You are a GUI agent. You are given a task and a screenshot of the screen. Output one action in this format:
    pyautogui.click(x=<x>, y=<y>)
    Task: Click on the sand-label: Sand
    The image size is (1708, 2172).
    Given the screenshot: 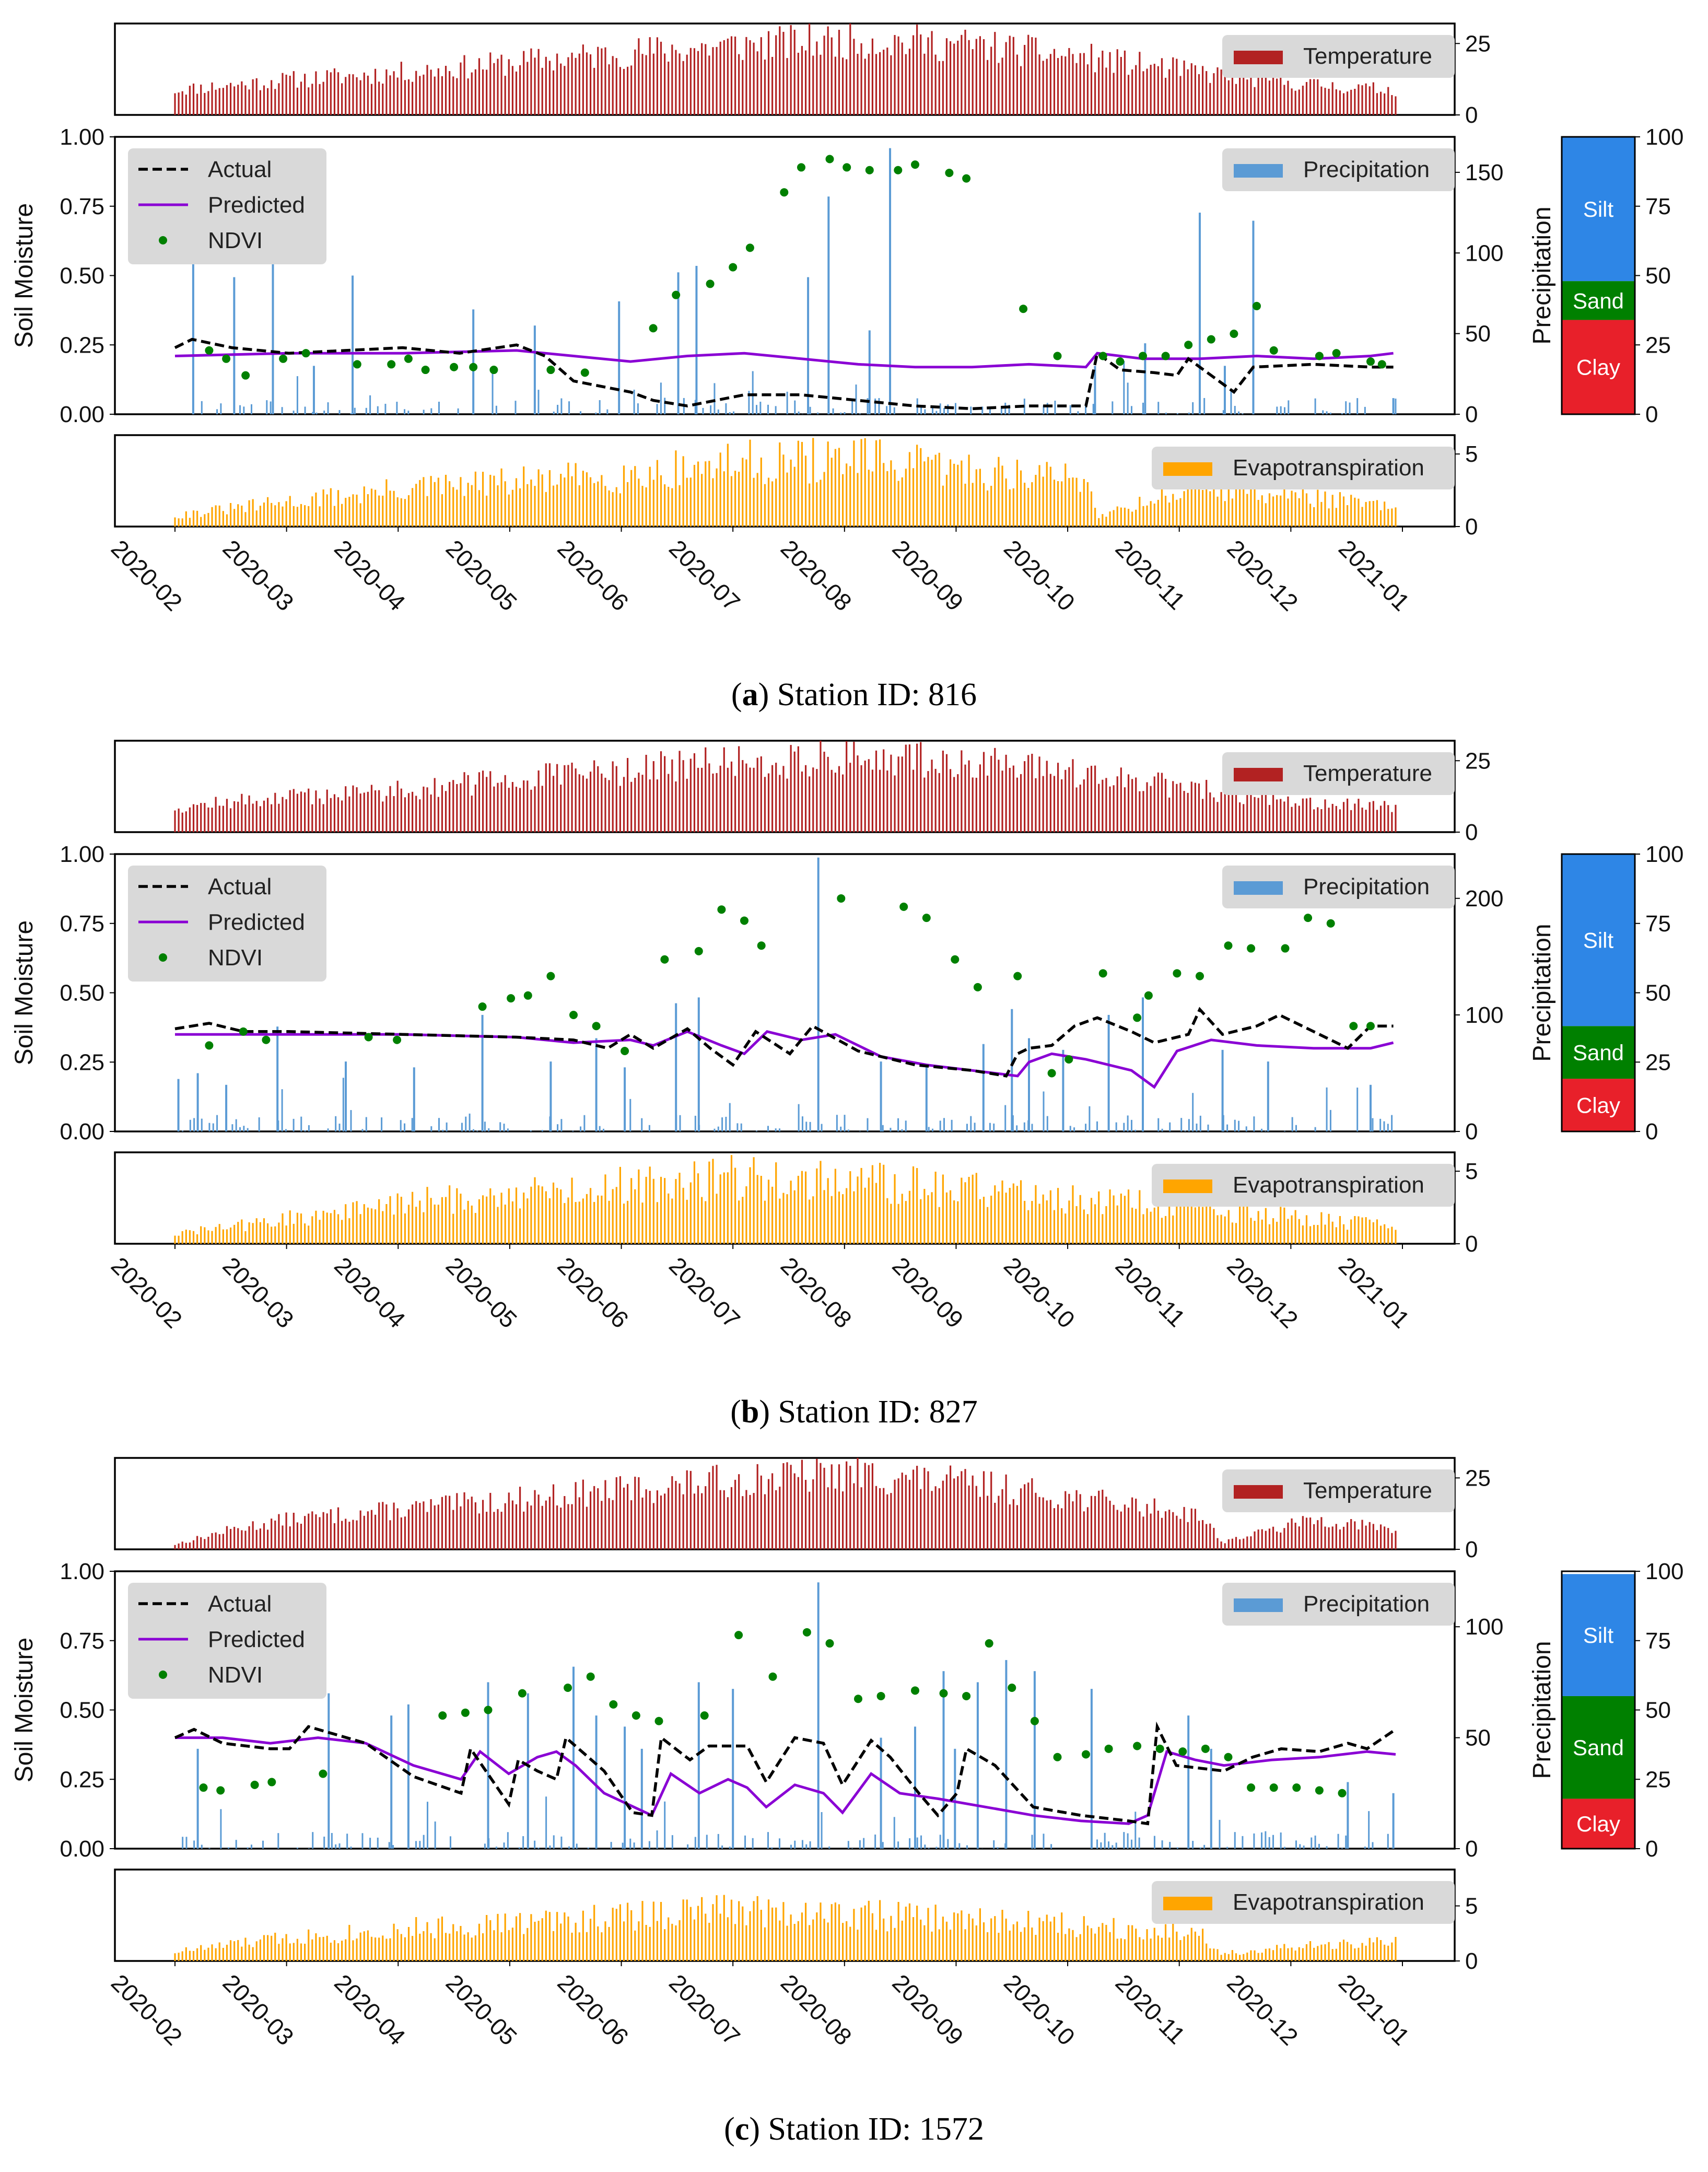 What is the action you would take?
    pyautogui.click(x=1598, y=300)
    